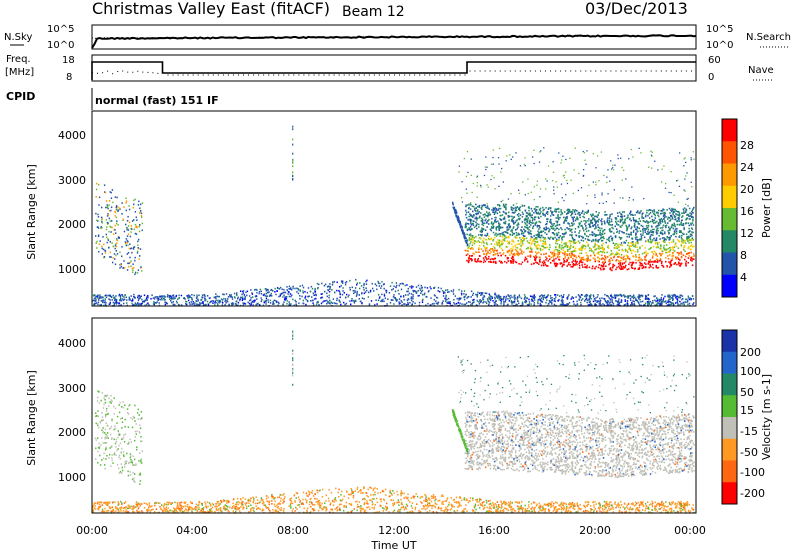 This screenshot has width=800, height=554. What do you see at coordinates (520, 508) in the screenshot?
I see `velocity-cell` at bounding box center [520, 508].